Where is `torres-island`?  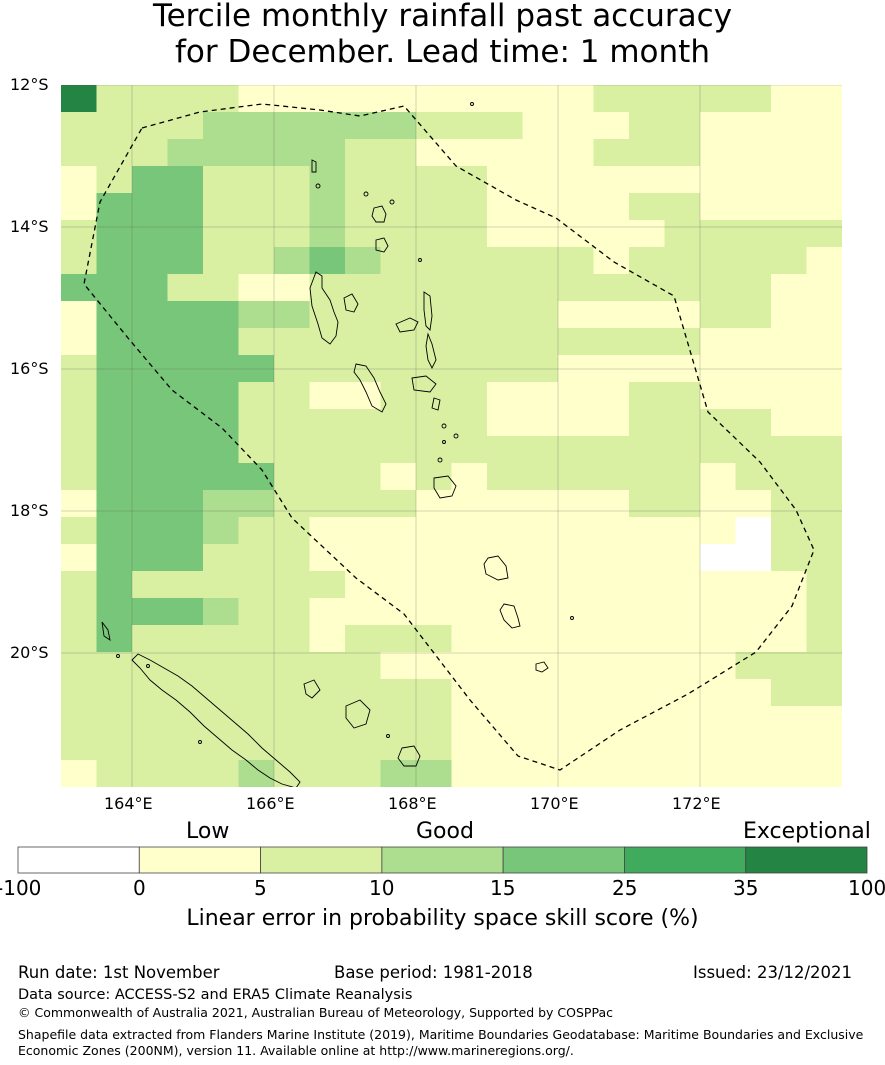 torres-island is located at coordinates (314, 166).